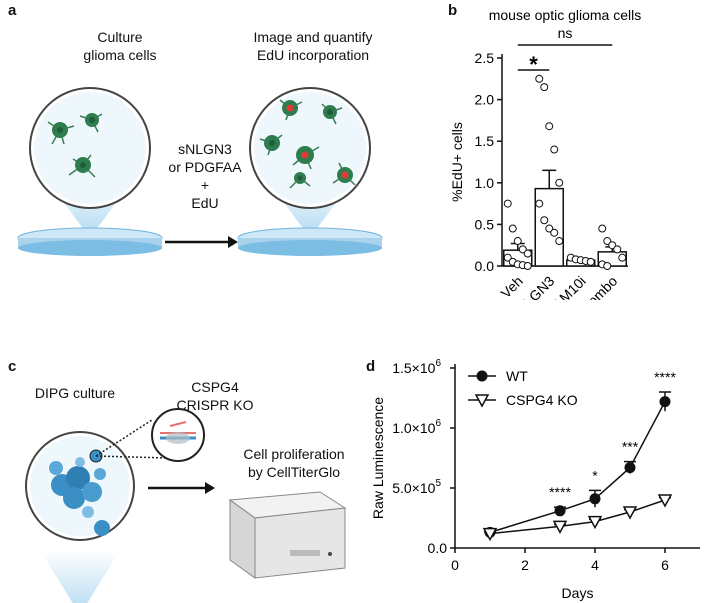 Image resolution: width=710 pixels, height=603 pixels. Describe the element at coordinates (313, 37) in the screenshot. I see `quantify-caption-line1: Image and quantify` at that location.